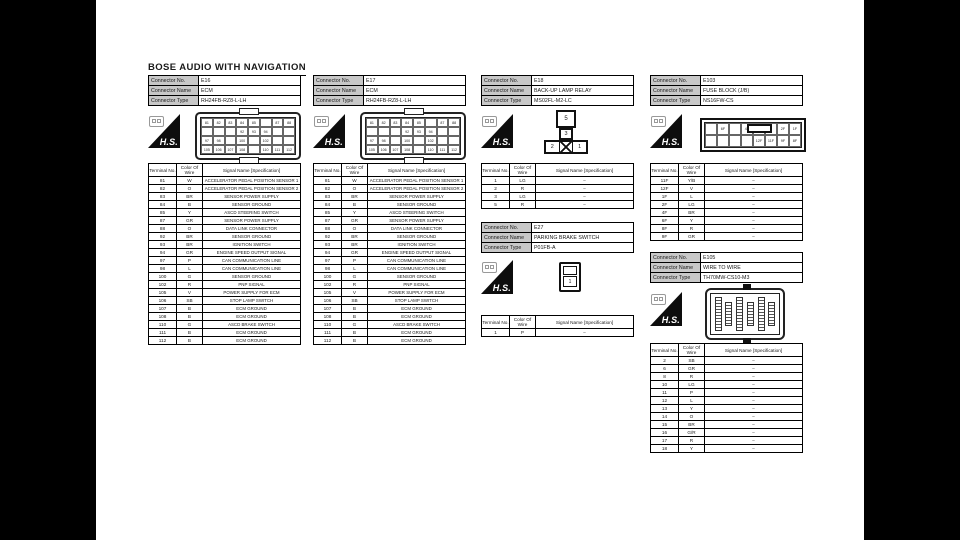 Image resolution: width=960 pixels, height=540 pixels. Describe the element at coordinates (354, 196) in the screenshot. I see `terminal-cell: BR` at that location.